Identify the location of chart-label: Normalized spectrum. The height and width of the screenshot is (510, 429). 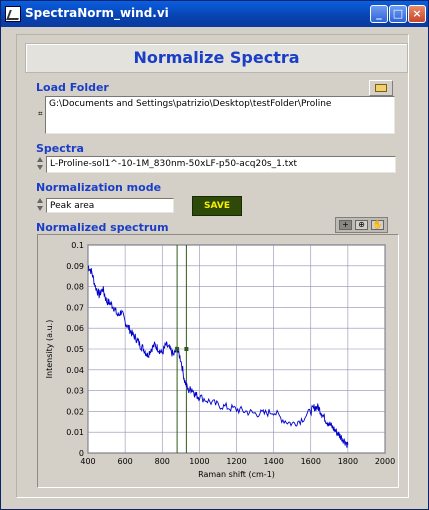
(102, 227).